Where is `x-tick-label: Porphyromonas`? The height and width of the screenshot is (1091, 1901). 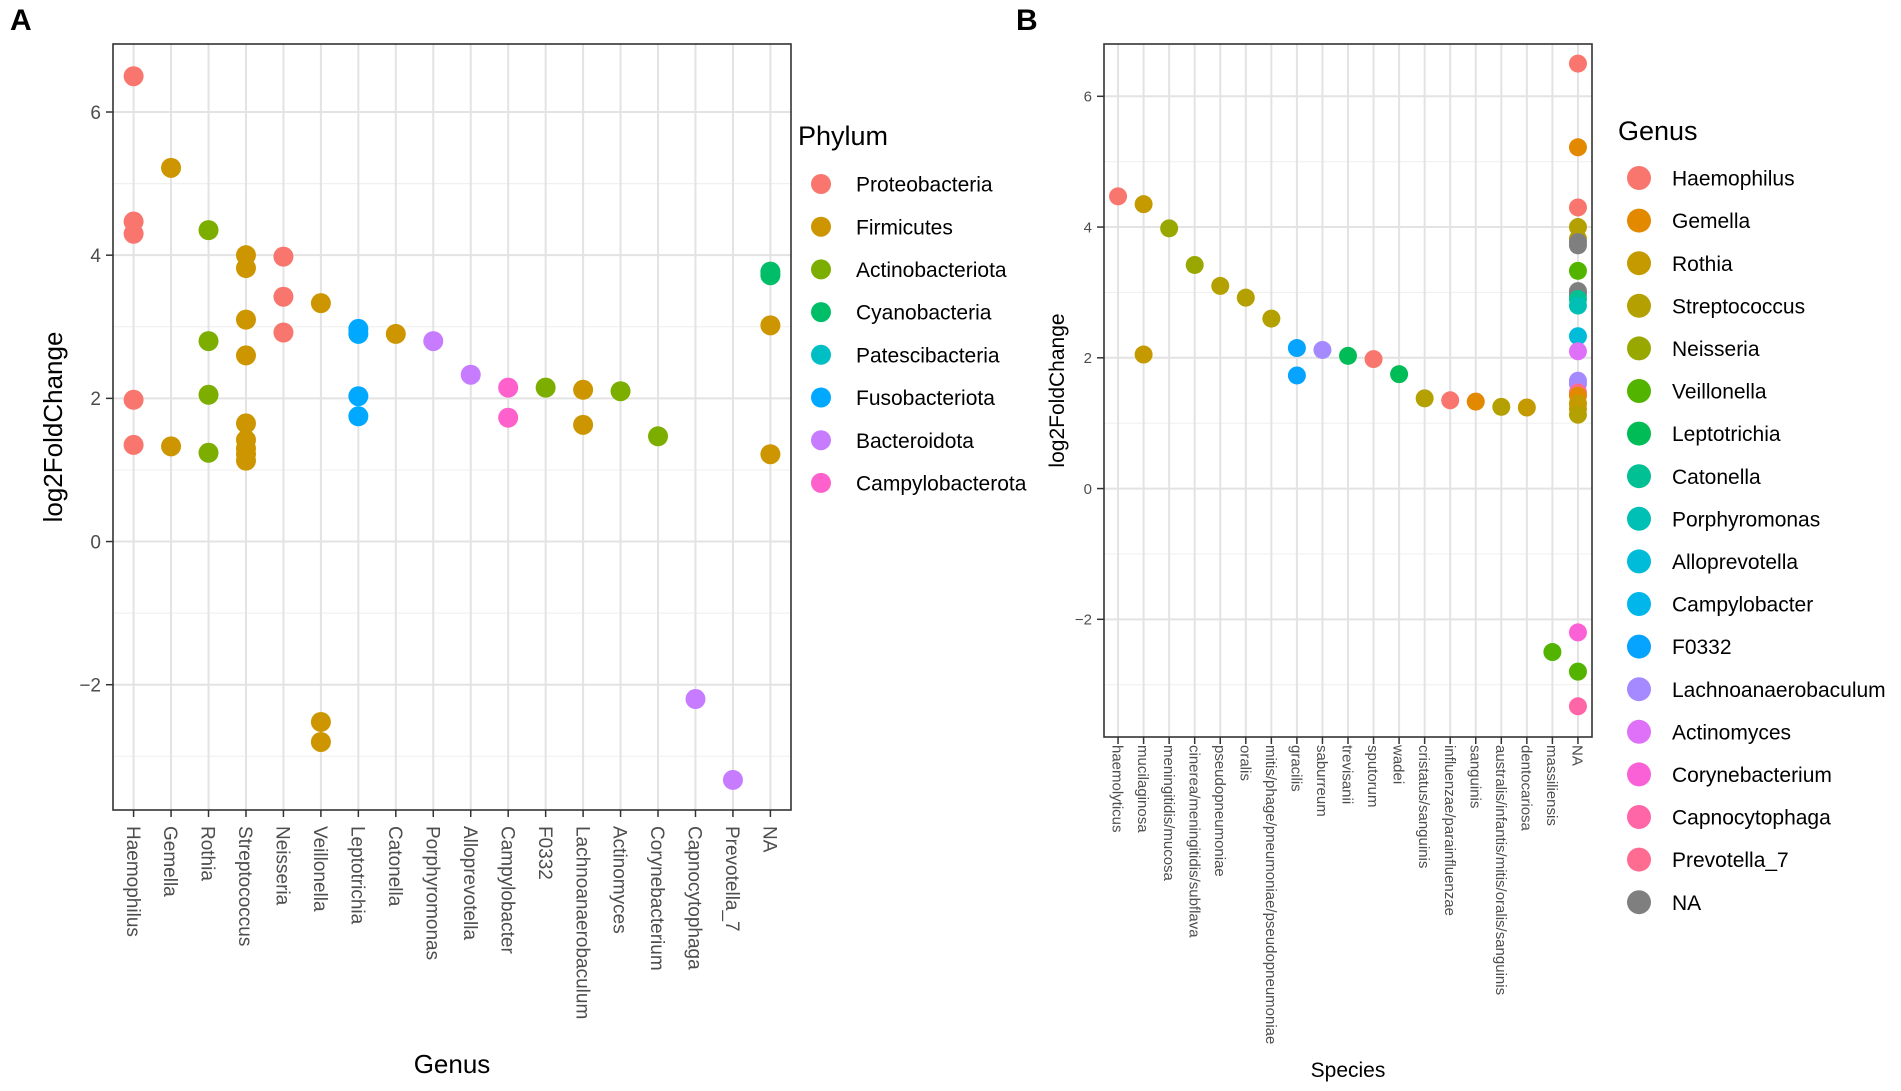
x-tick-label: Porphyromonas is located at coordinates (431, 893).